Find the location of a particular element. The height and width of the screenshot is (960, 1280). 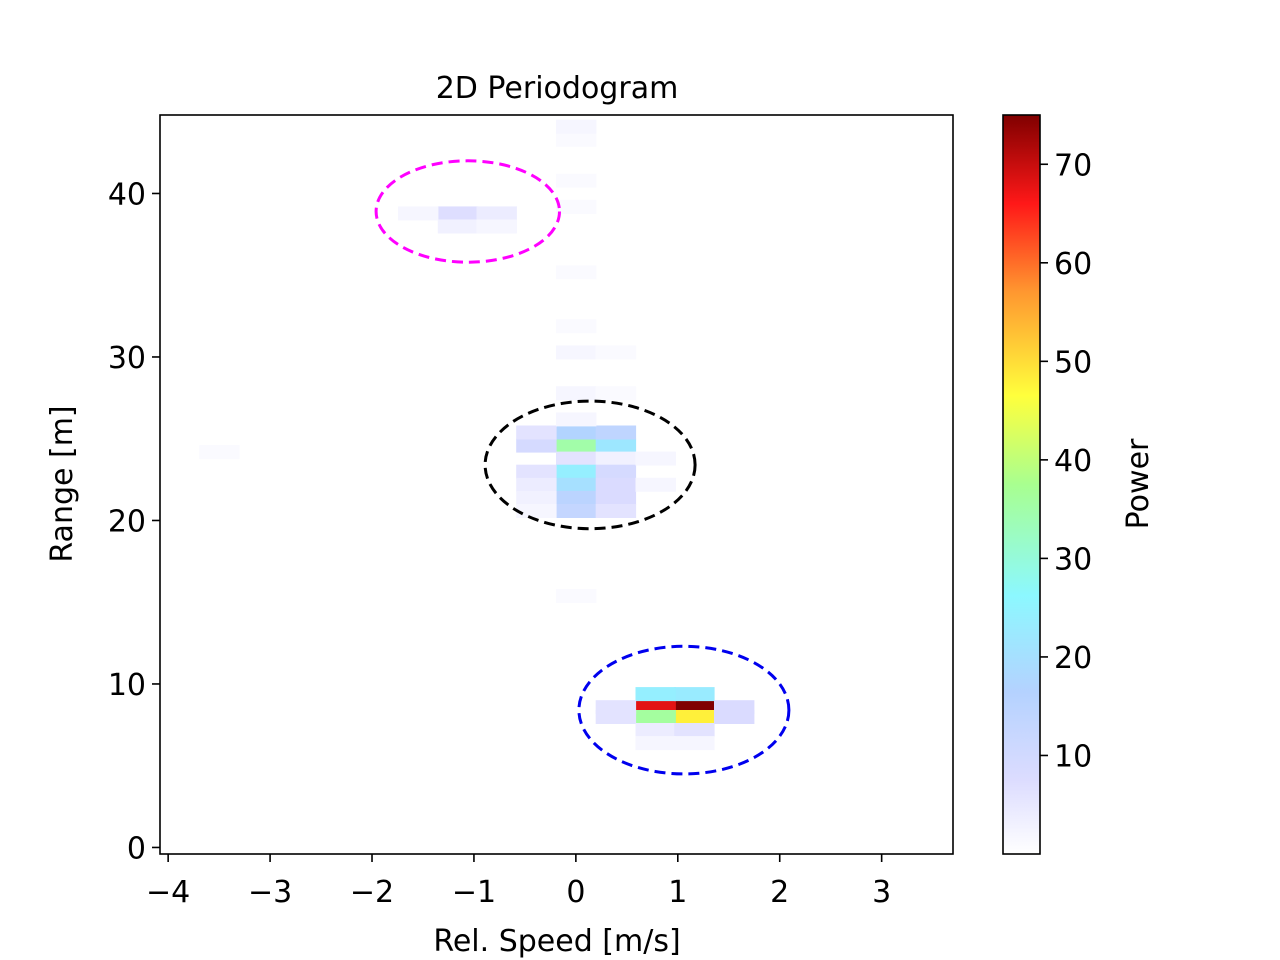

y-axis-label: Range [m] is located at coordinates (62, 483).